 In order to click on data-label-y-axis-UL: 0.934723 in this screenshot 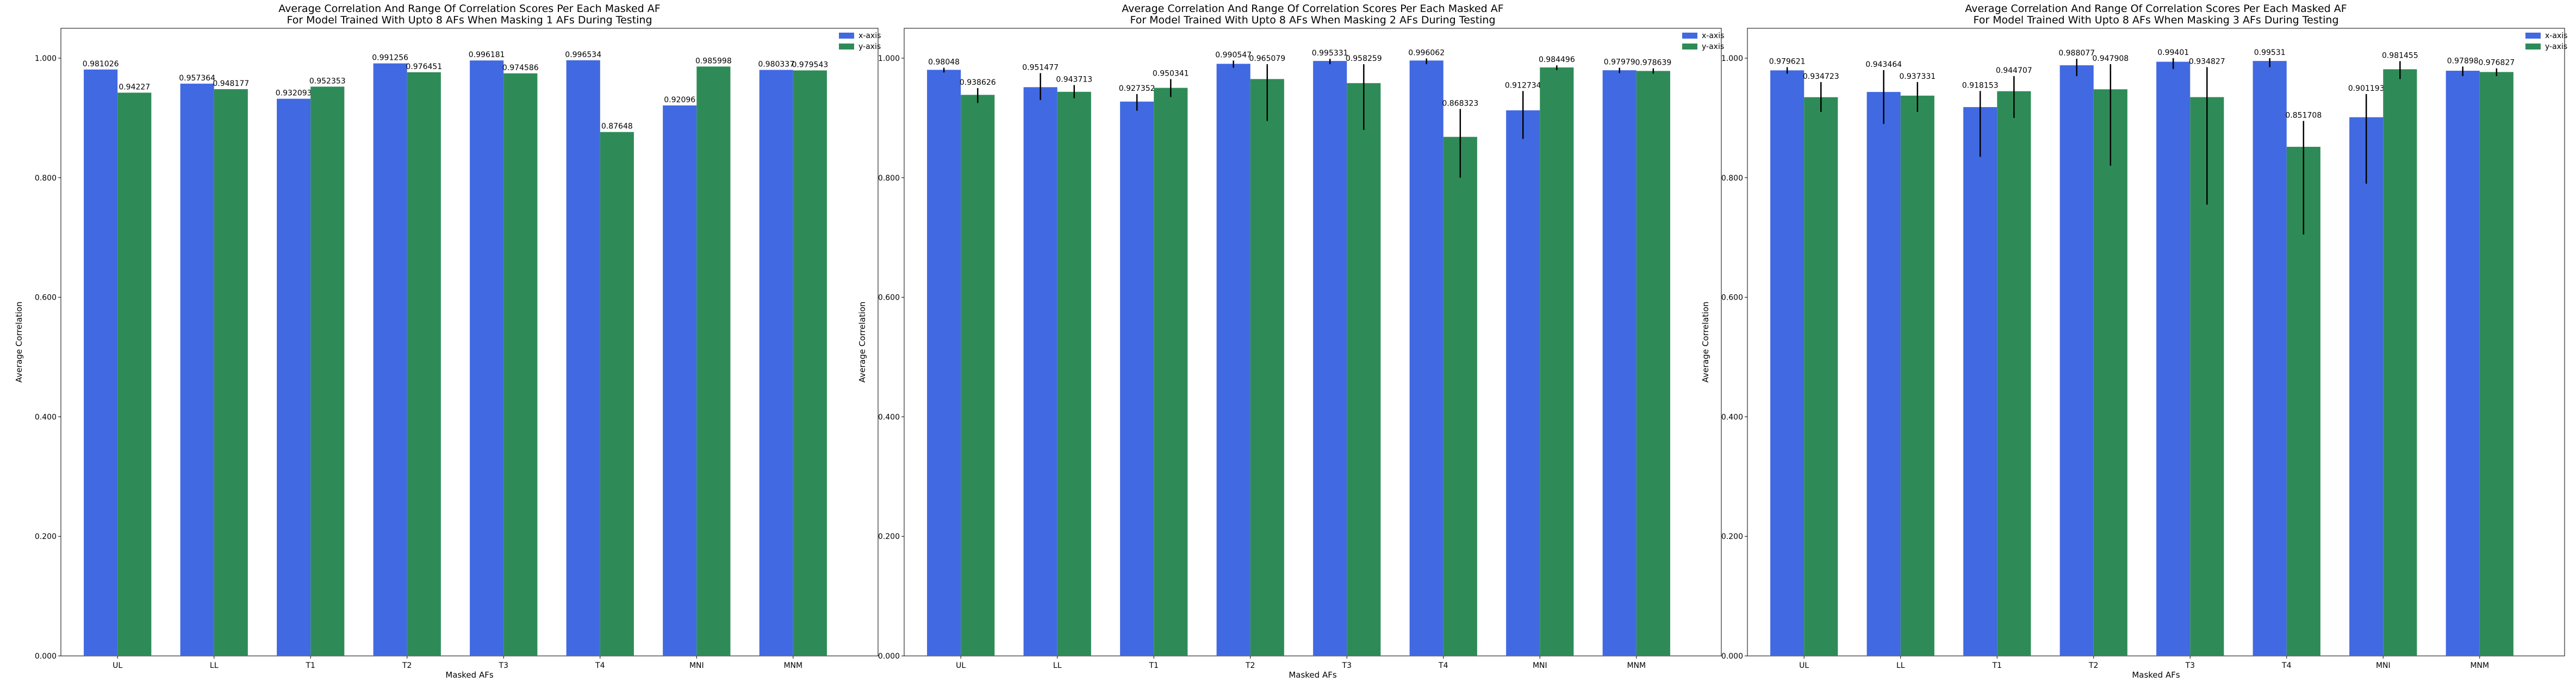, I will do `click(1821, 76)`.